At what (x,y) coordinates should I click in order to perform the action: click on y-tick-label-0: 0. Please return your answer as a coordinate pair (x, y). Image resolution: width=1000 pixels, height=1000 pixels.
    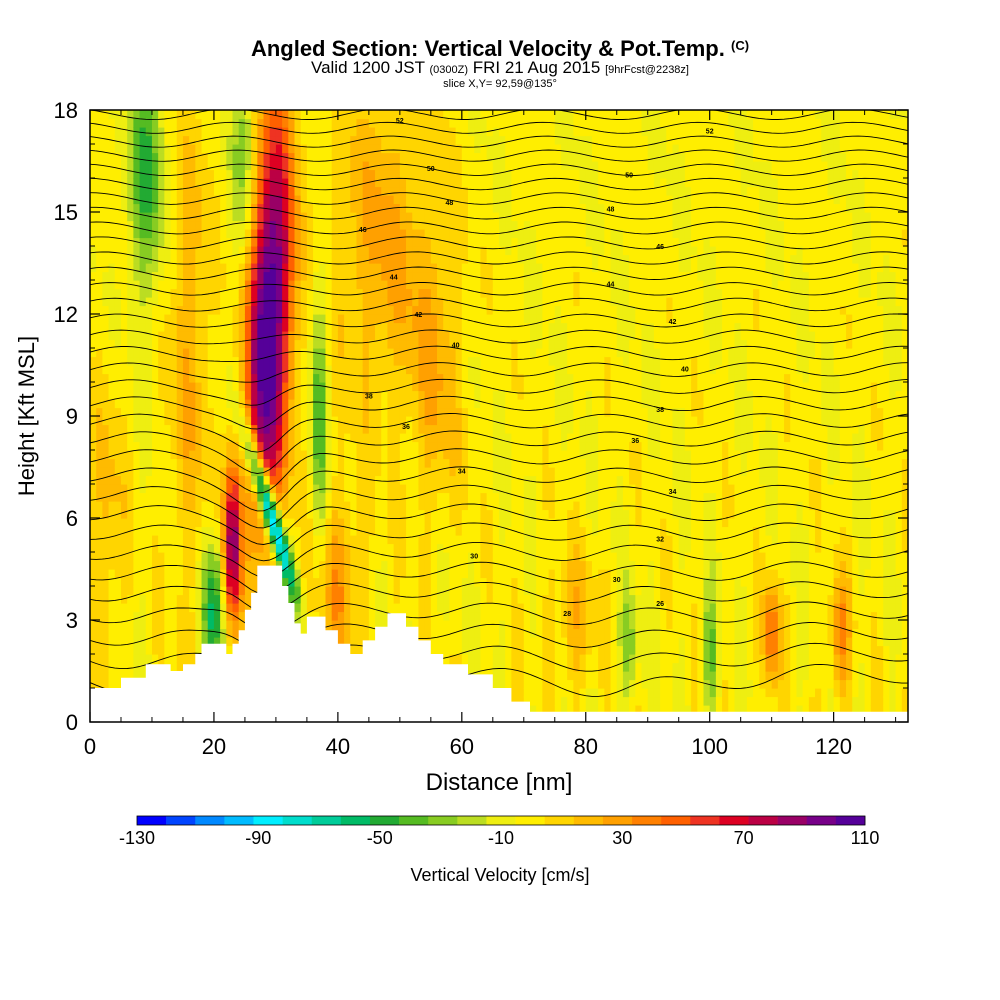
    Looking at the image, I should click on (72, 722).